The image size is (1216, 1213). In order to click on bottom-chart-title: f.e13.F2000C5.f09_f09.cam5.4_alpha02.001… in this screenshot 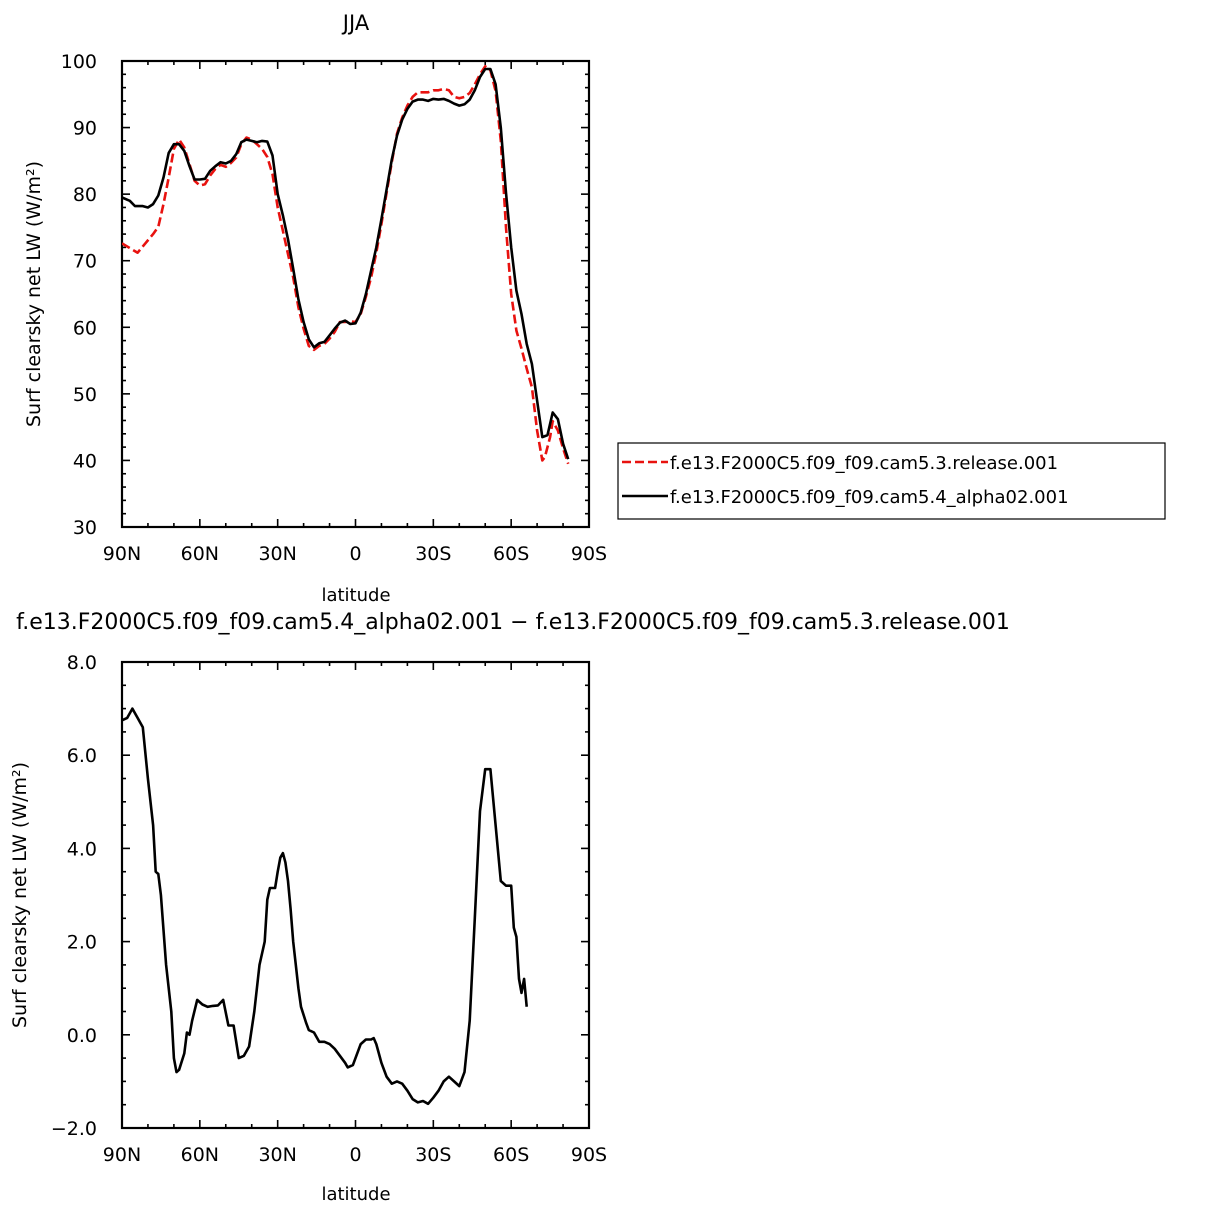, I will do `click(513, 622)`.